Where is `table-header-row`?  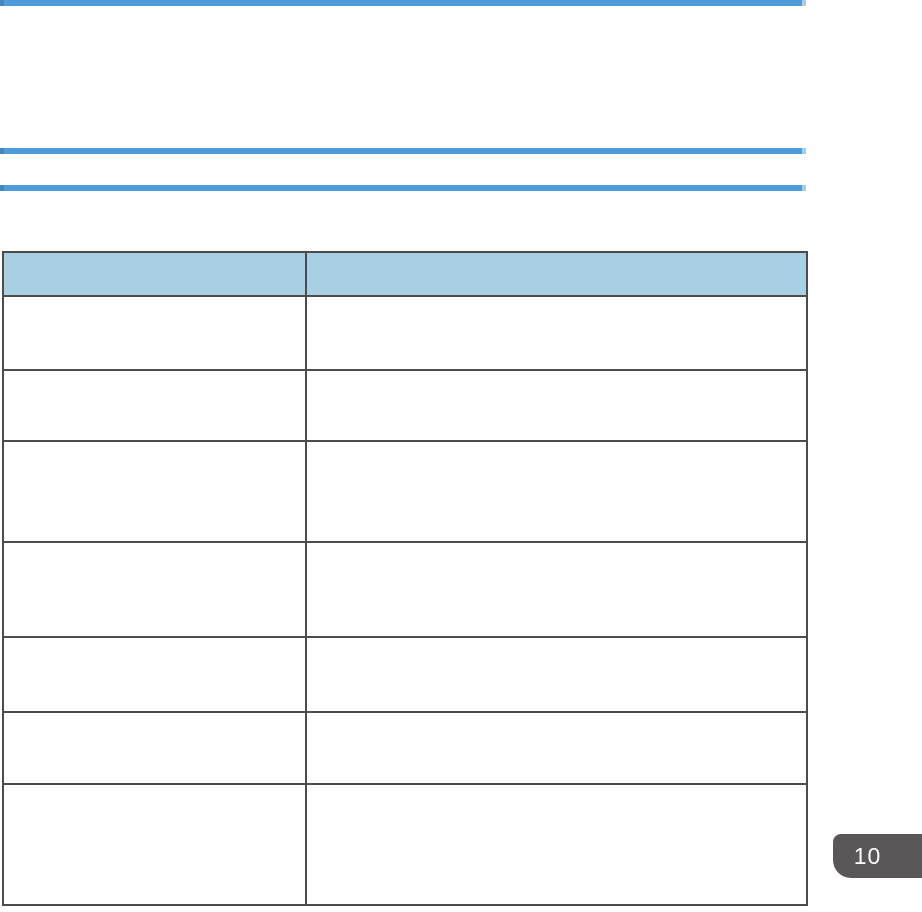
table-header-row is located at coordinates (405, 274).